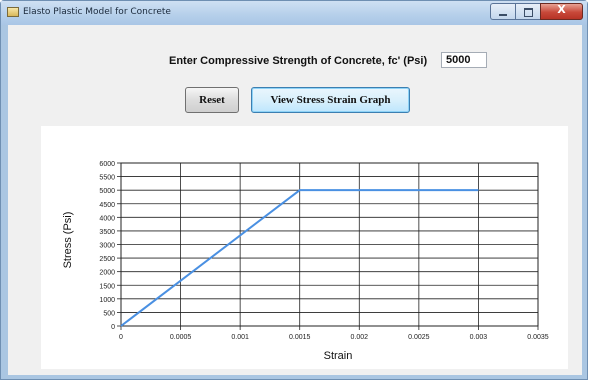  I want to click on window-controls: X, so click(536, 11).